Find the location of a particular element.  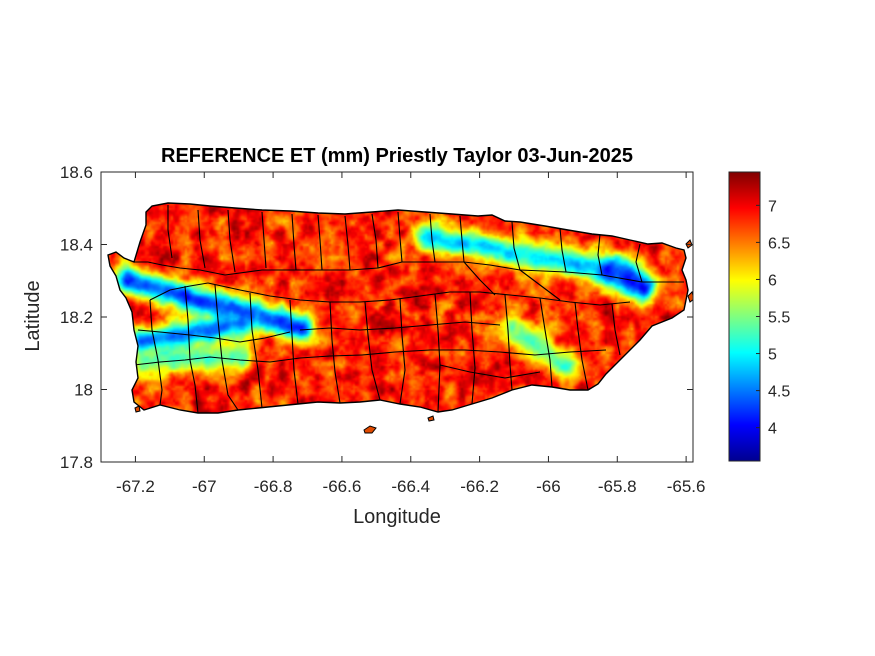

x-tick-label: -67 is located at coordinates (204, 486).